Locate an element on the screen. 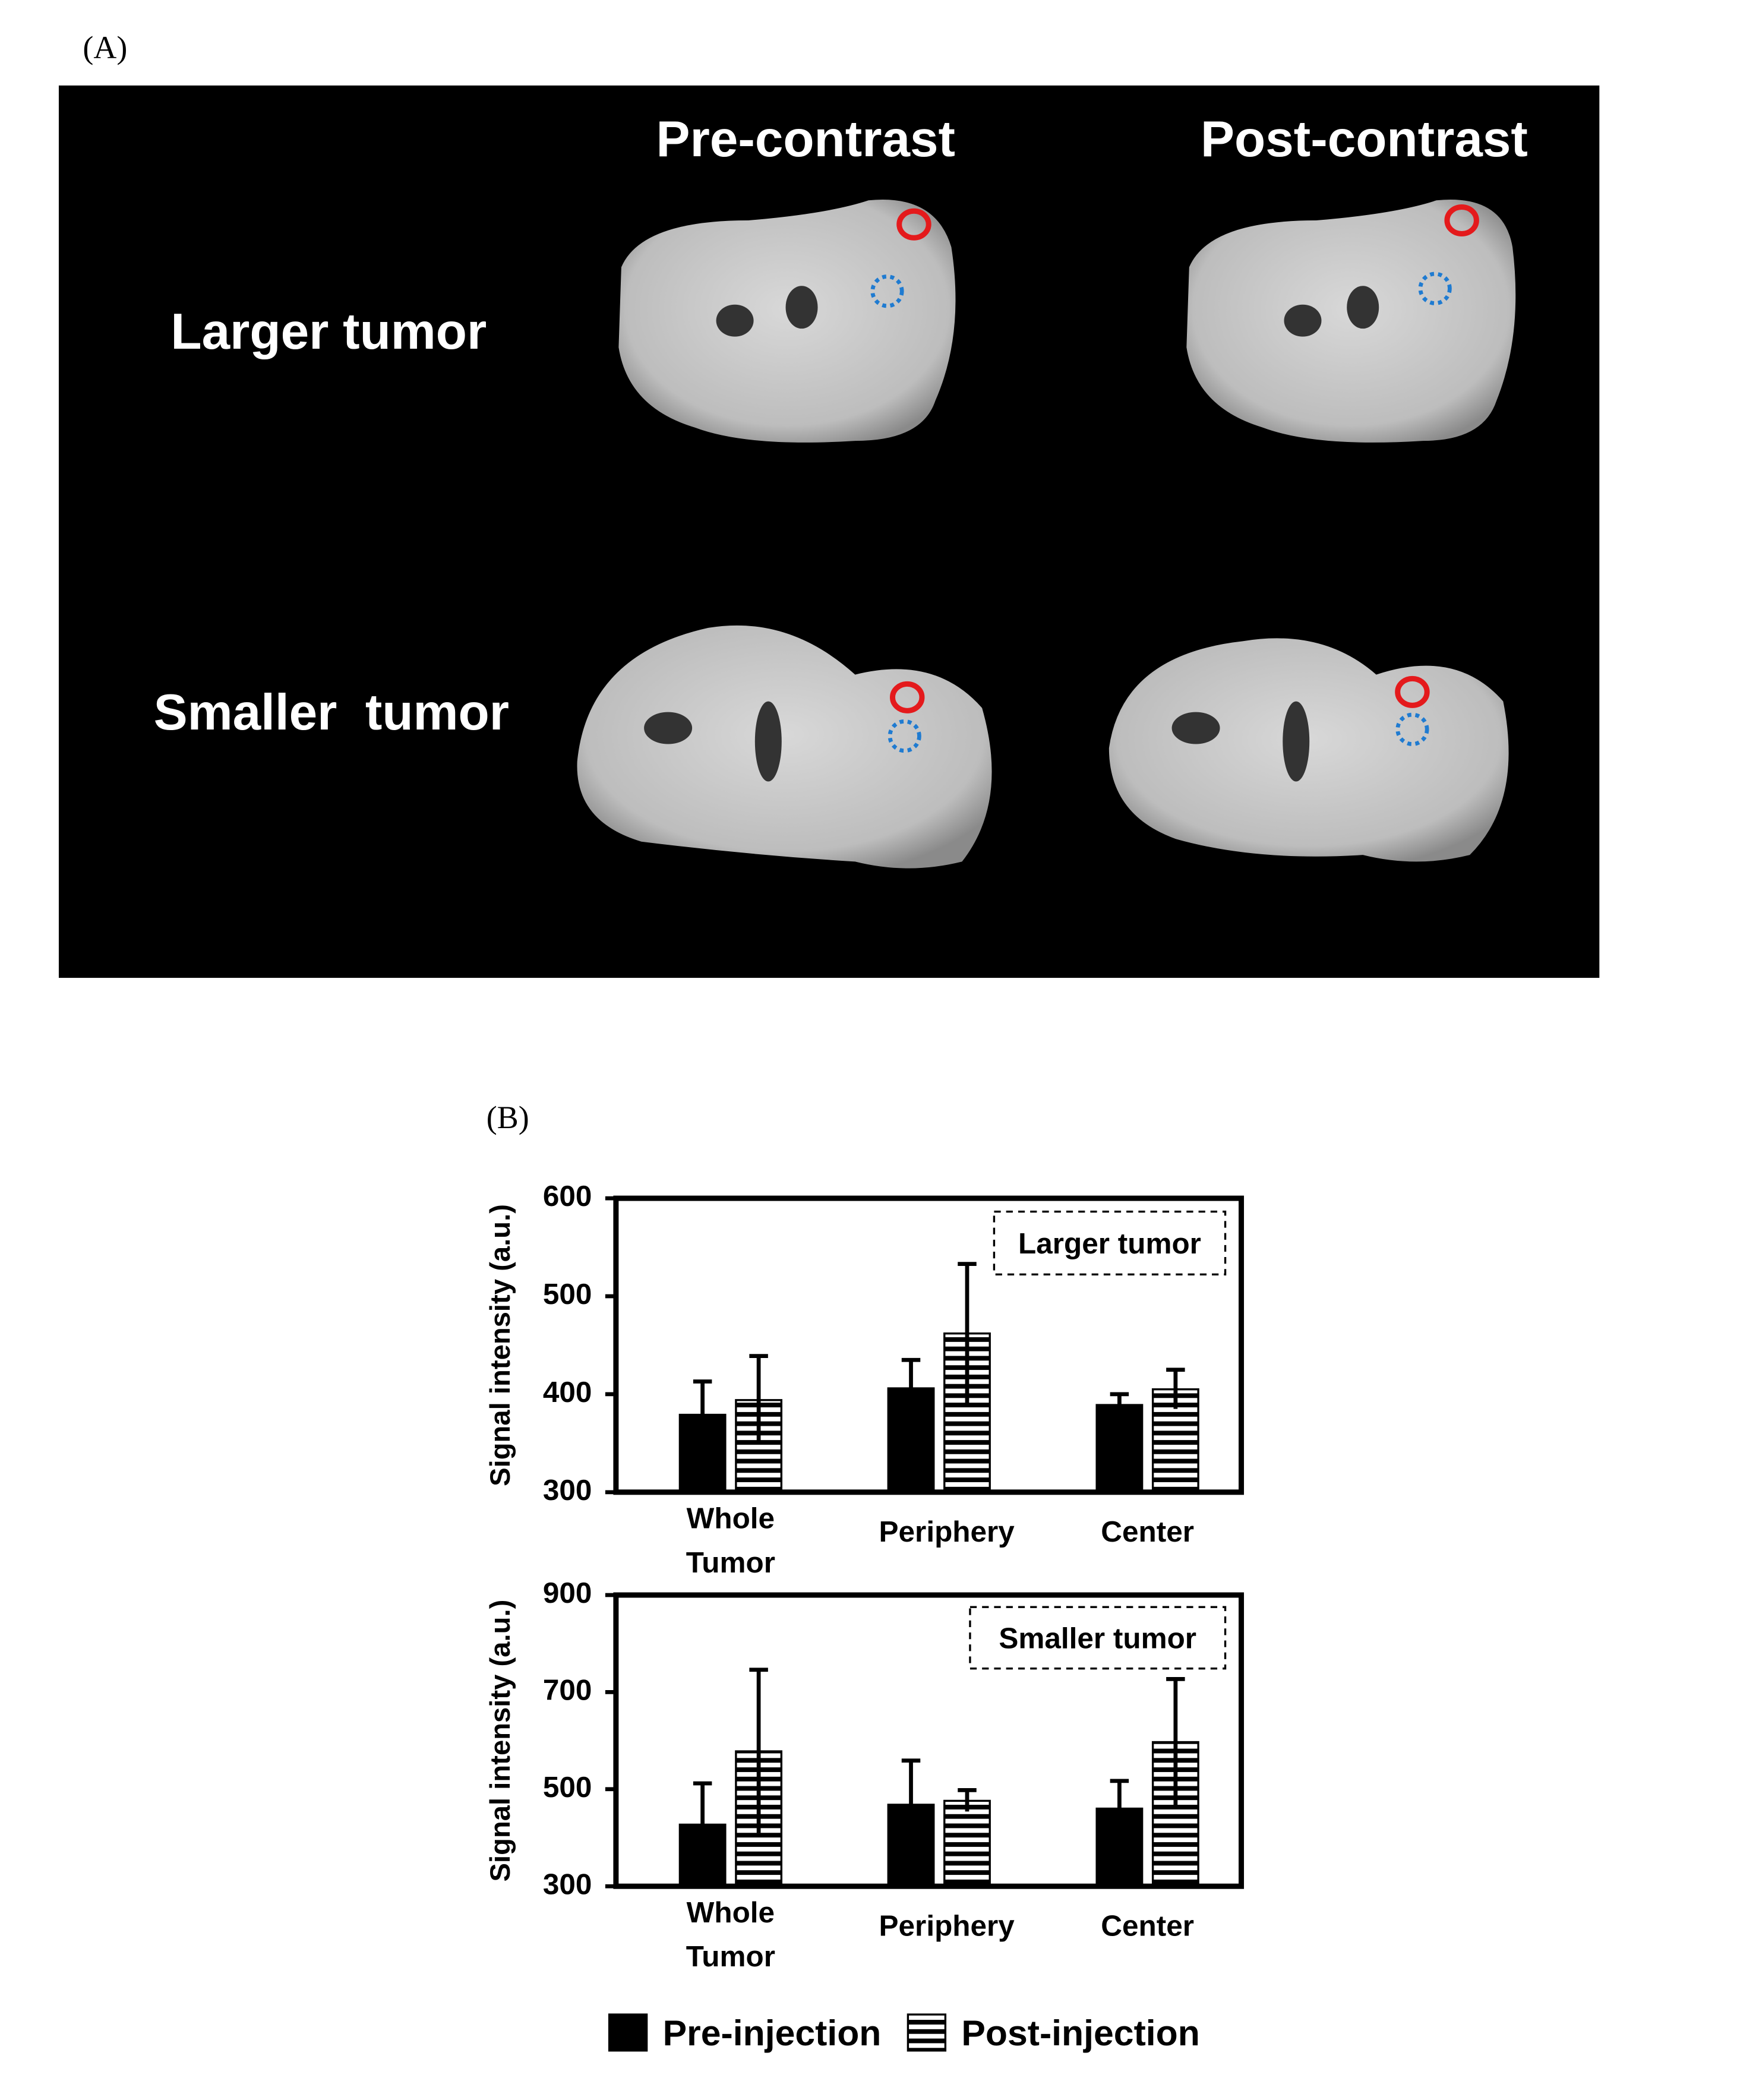  row-header: Smaller tumor is located at coordinates (331, 712).